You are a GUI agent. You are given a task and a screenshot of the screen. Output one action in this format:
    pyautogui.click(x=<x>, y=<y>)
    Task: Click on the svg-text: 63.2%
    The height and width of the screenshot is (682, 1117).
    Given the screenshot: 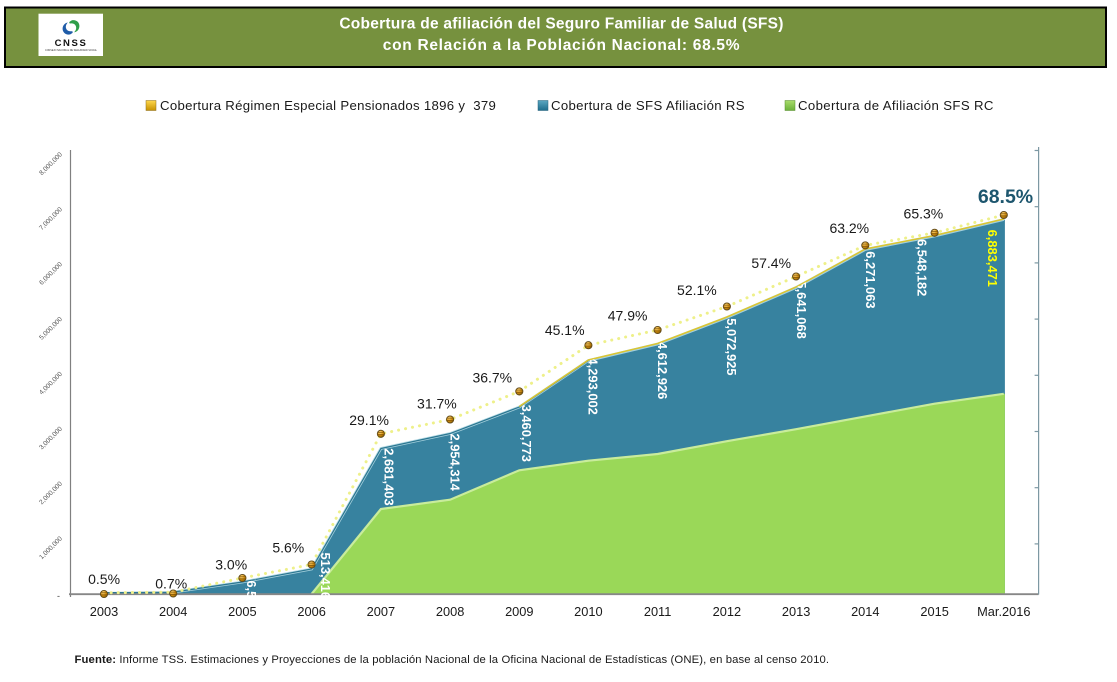 What is the action you would take?
    pyautogui.click(x=849, y=228)
    